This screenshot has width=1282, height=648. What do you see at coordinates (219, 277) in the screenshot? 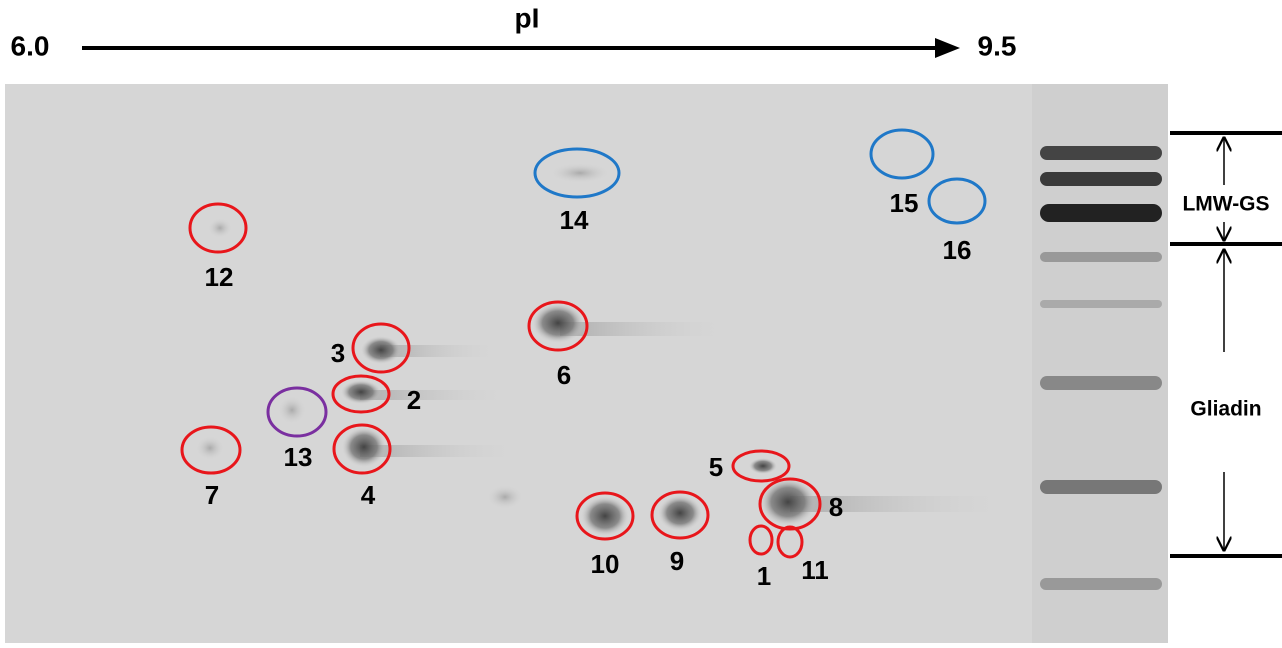
I see `spot-label: 12` at bounding box center [219, 277].